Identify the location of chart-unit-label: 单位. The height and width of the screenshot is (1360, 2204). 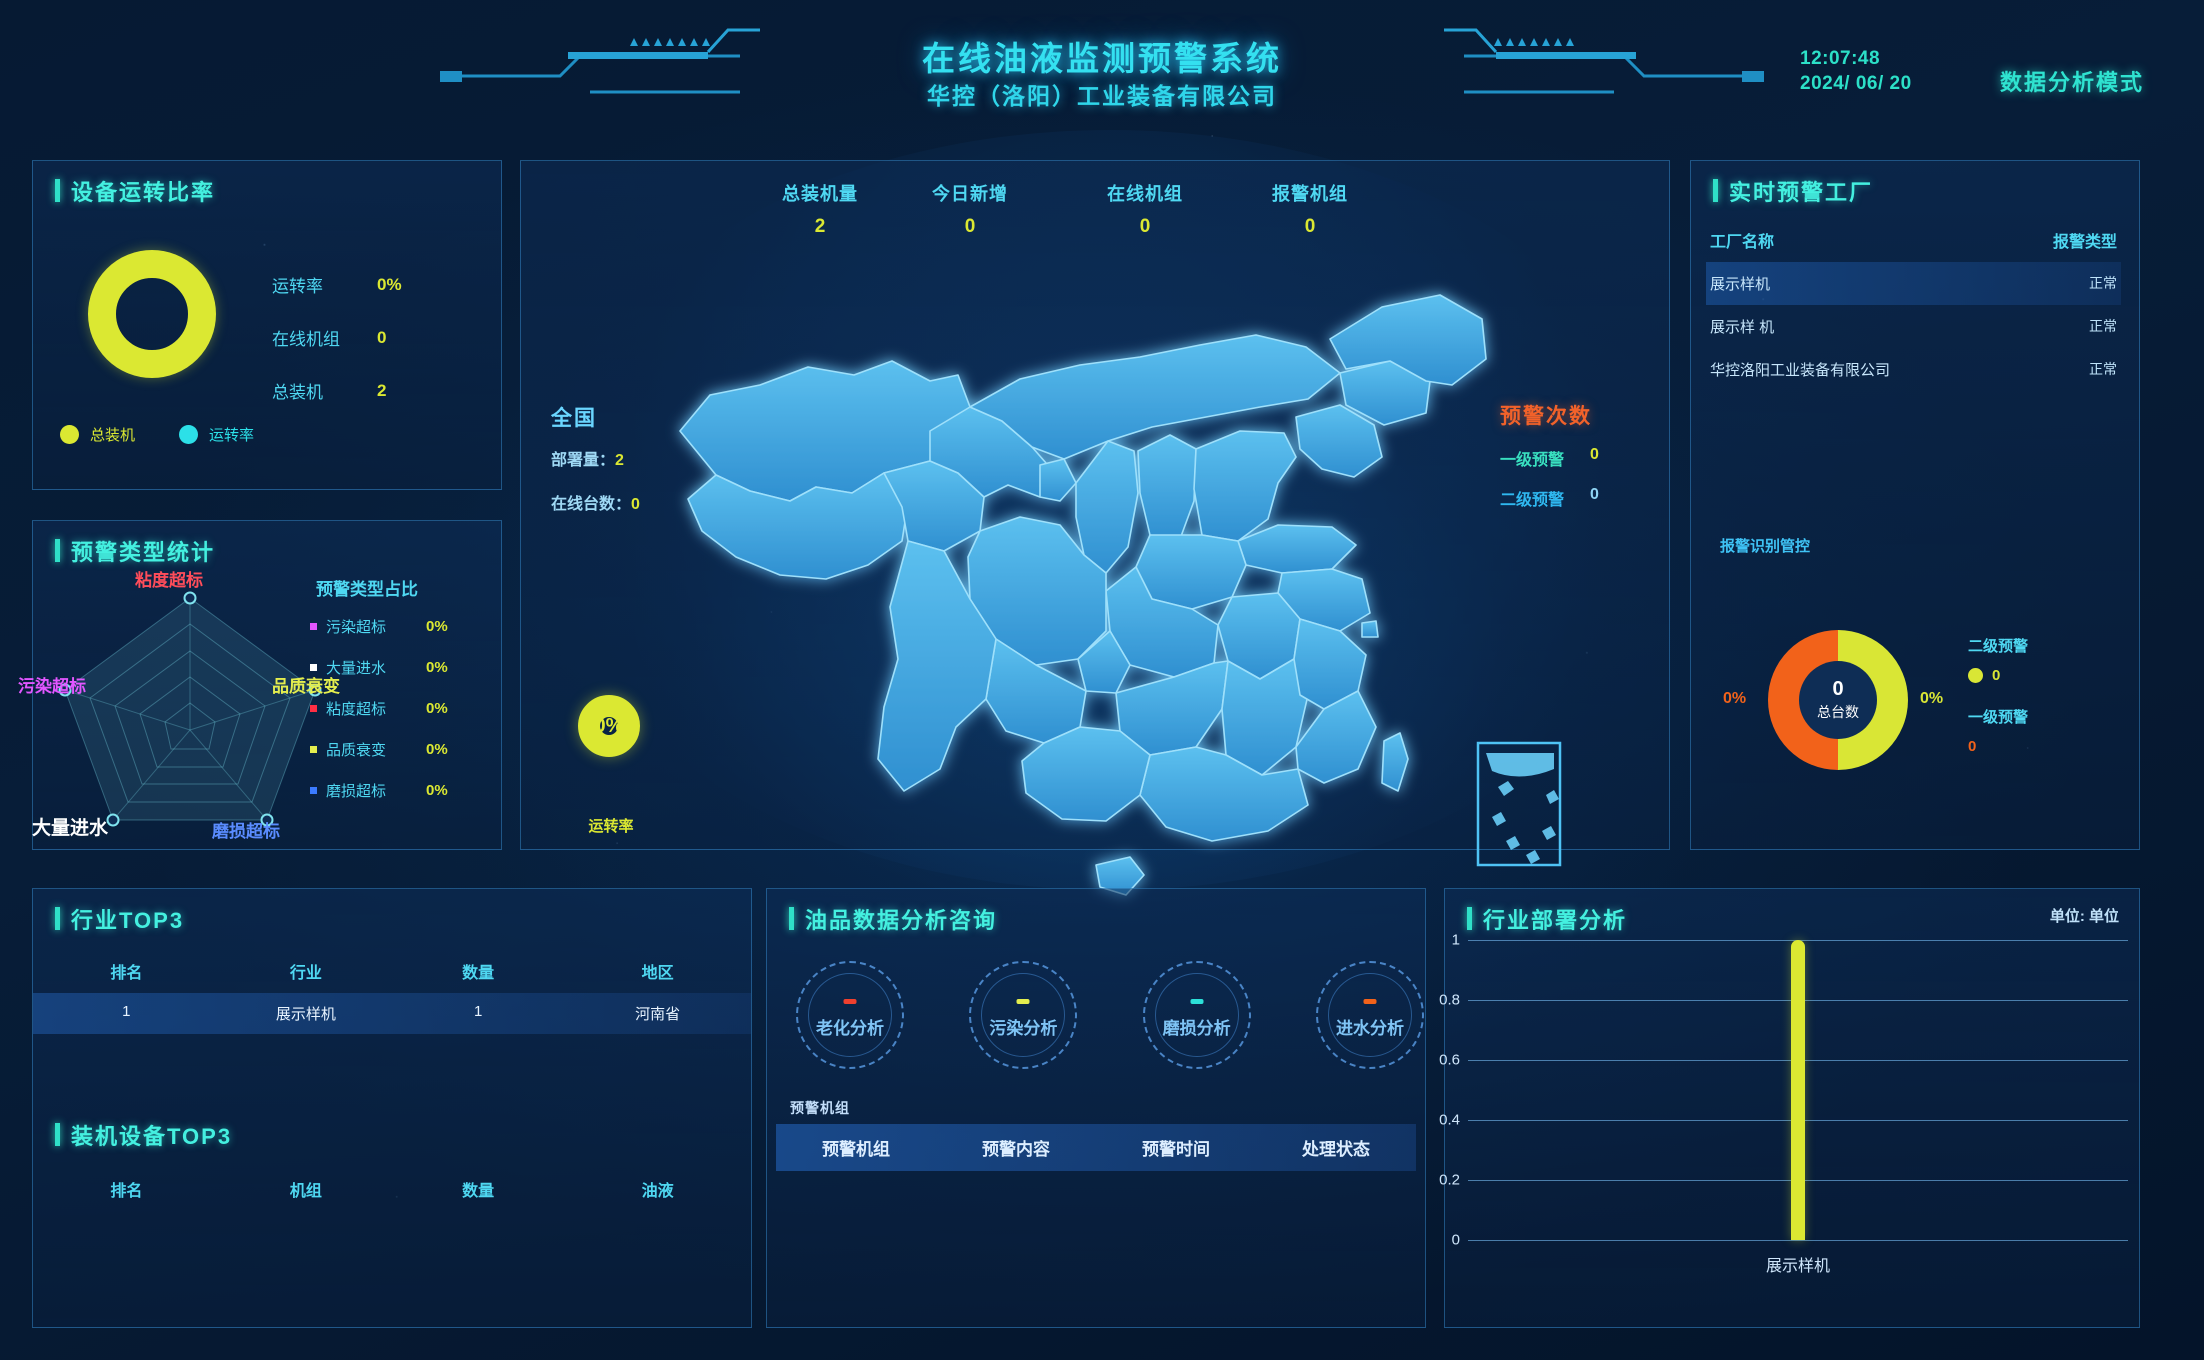
(2084, 916).